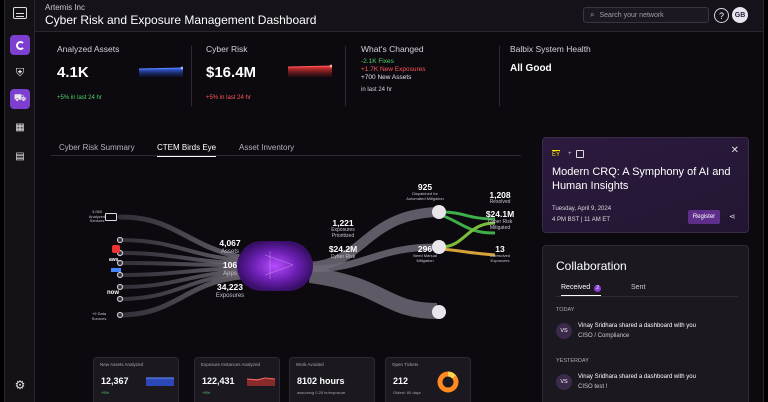 The height and width of the screenshot is (402, 768). What do you see at coordinates (230, 243) in the screenshot?
I see `assets-count: 4,067` at bounding box center [230, 243].